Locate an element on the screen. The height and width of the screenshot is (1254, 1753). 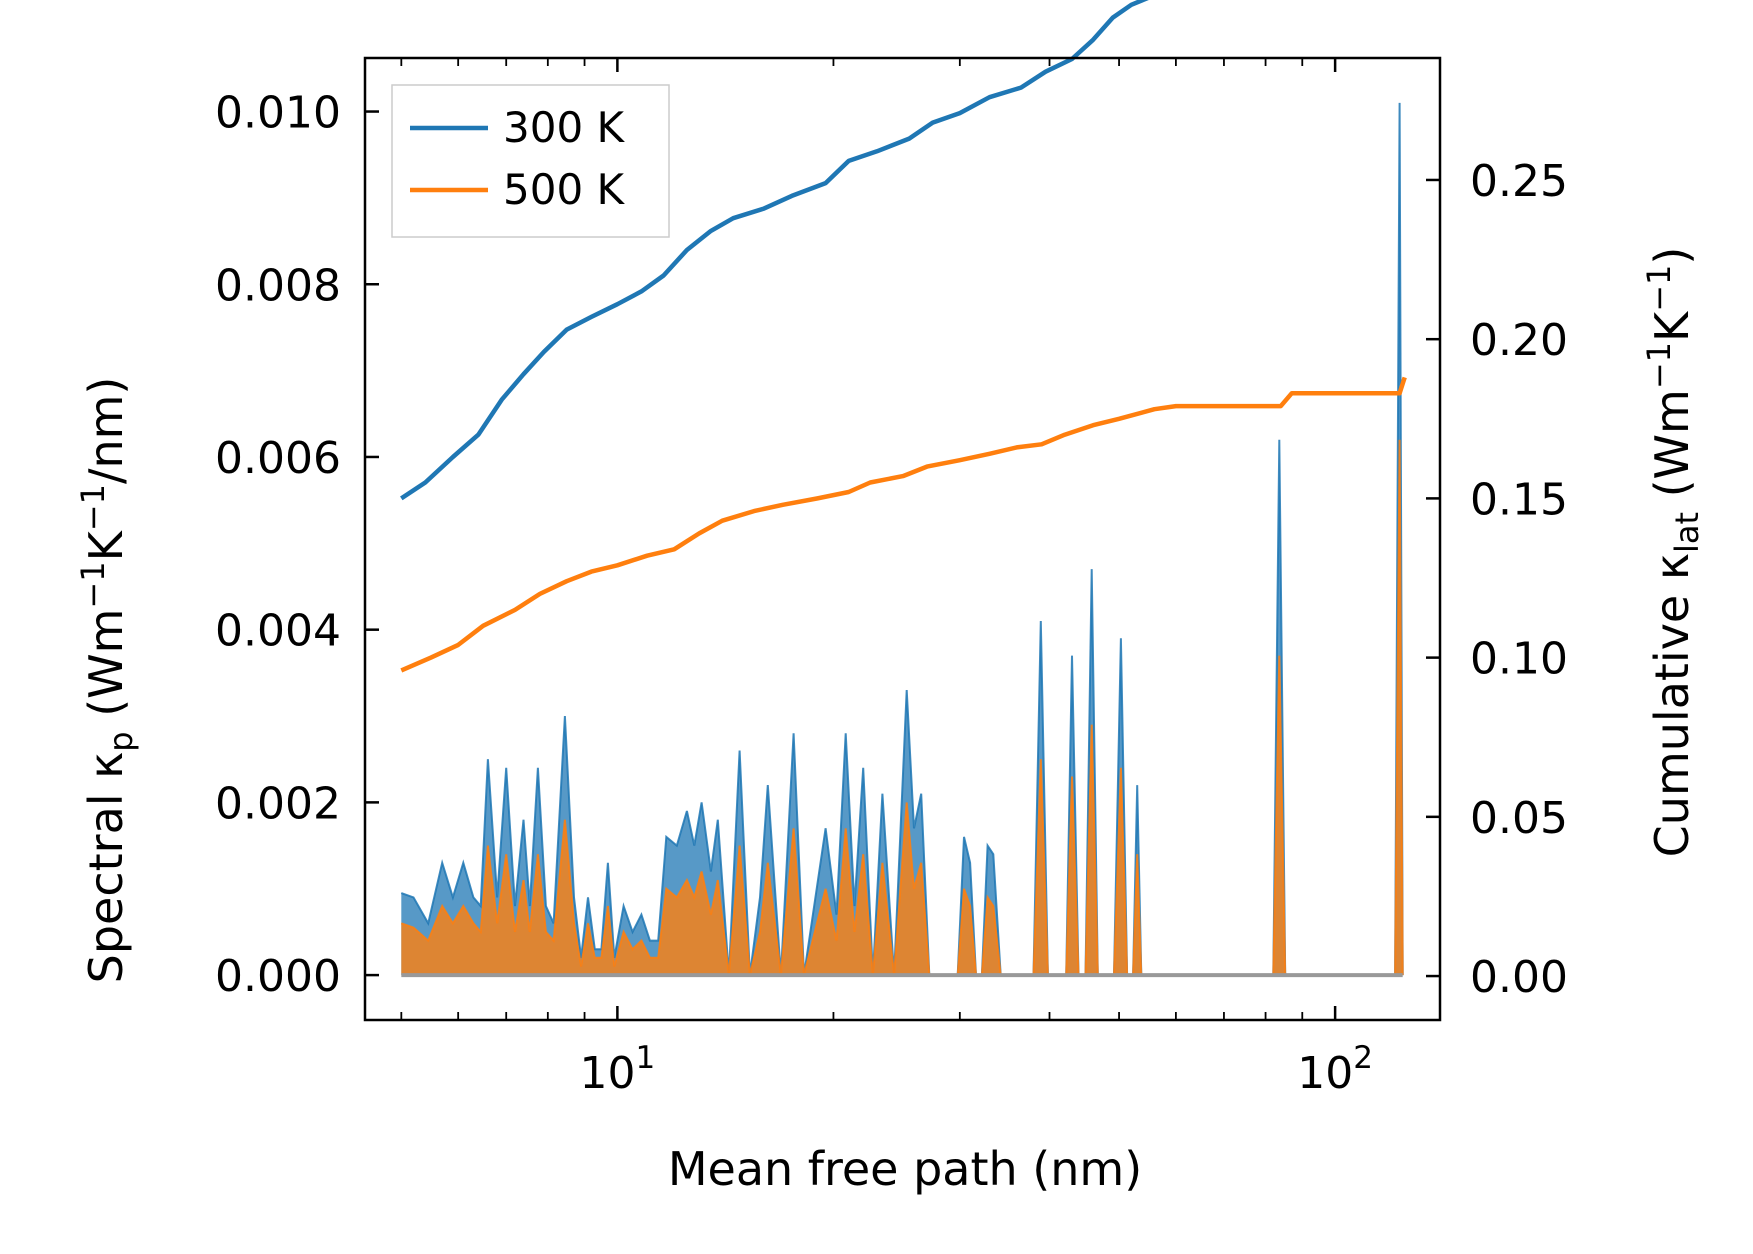
y-left-label-sup1: −1 is located at coordinates (93, 584).